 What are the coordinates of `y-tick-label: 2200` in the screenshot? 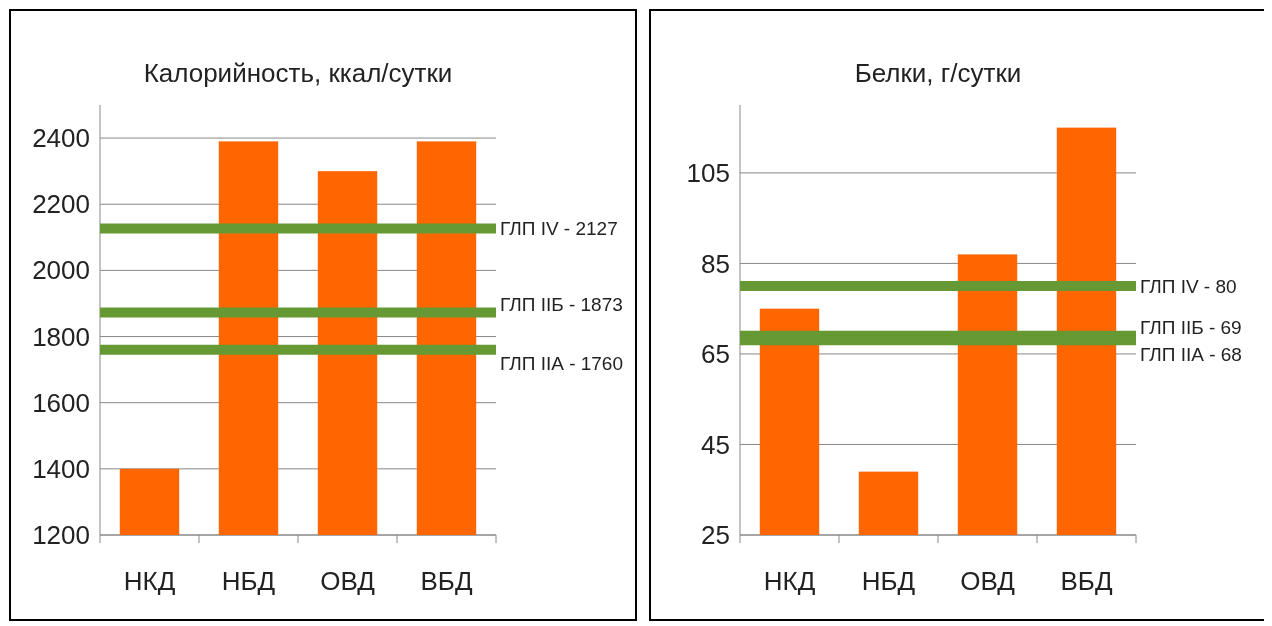 It's located at (61, 204).